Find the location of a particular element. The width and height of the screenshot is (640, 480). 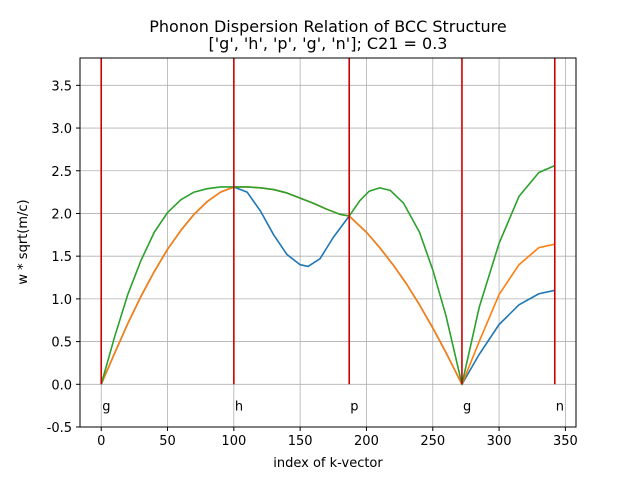

chart-subtitle: ['g', 'h', 'p', 'g', 'n']; C21 = 0.3 is located at coordinates (328, 43).